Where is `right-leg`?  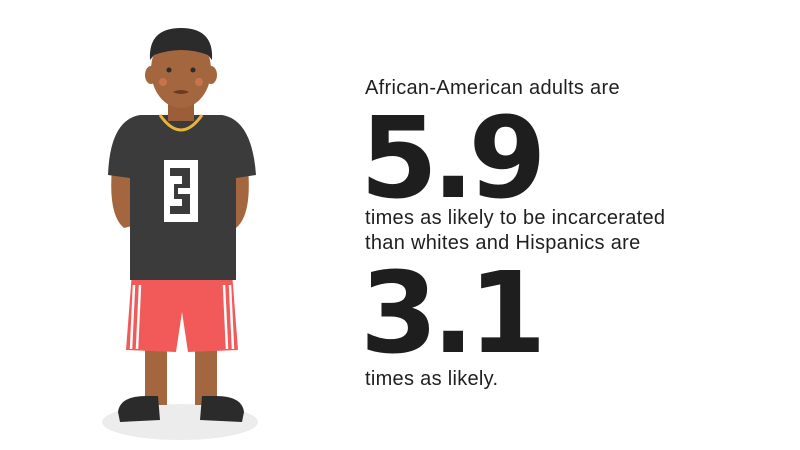 right-leg is located at coordinates (206, 372).